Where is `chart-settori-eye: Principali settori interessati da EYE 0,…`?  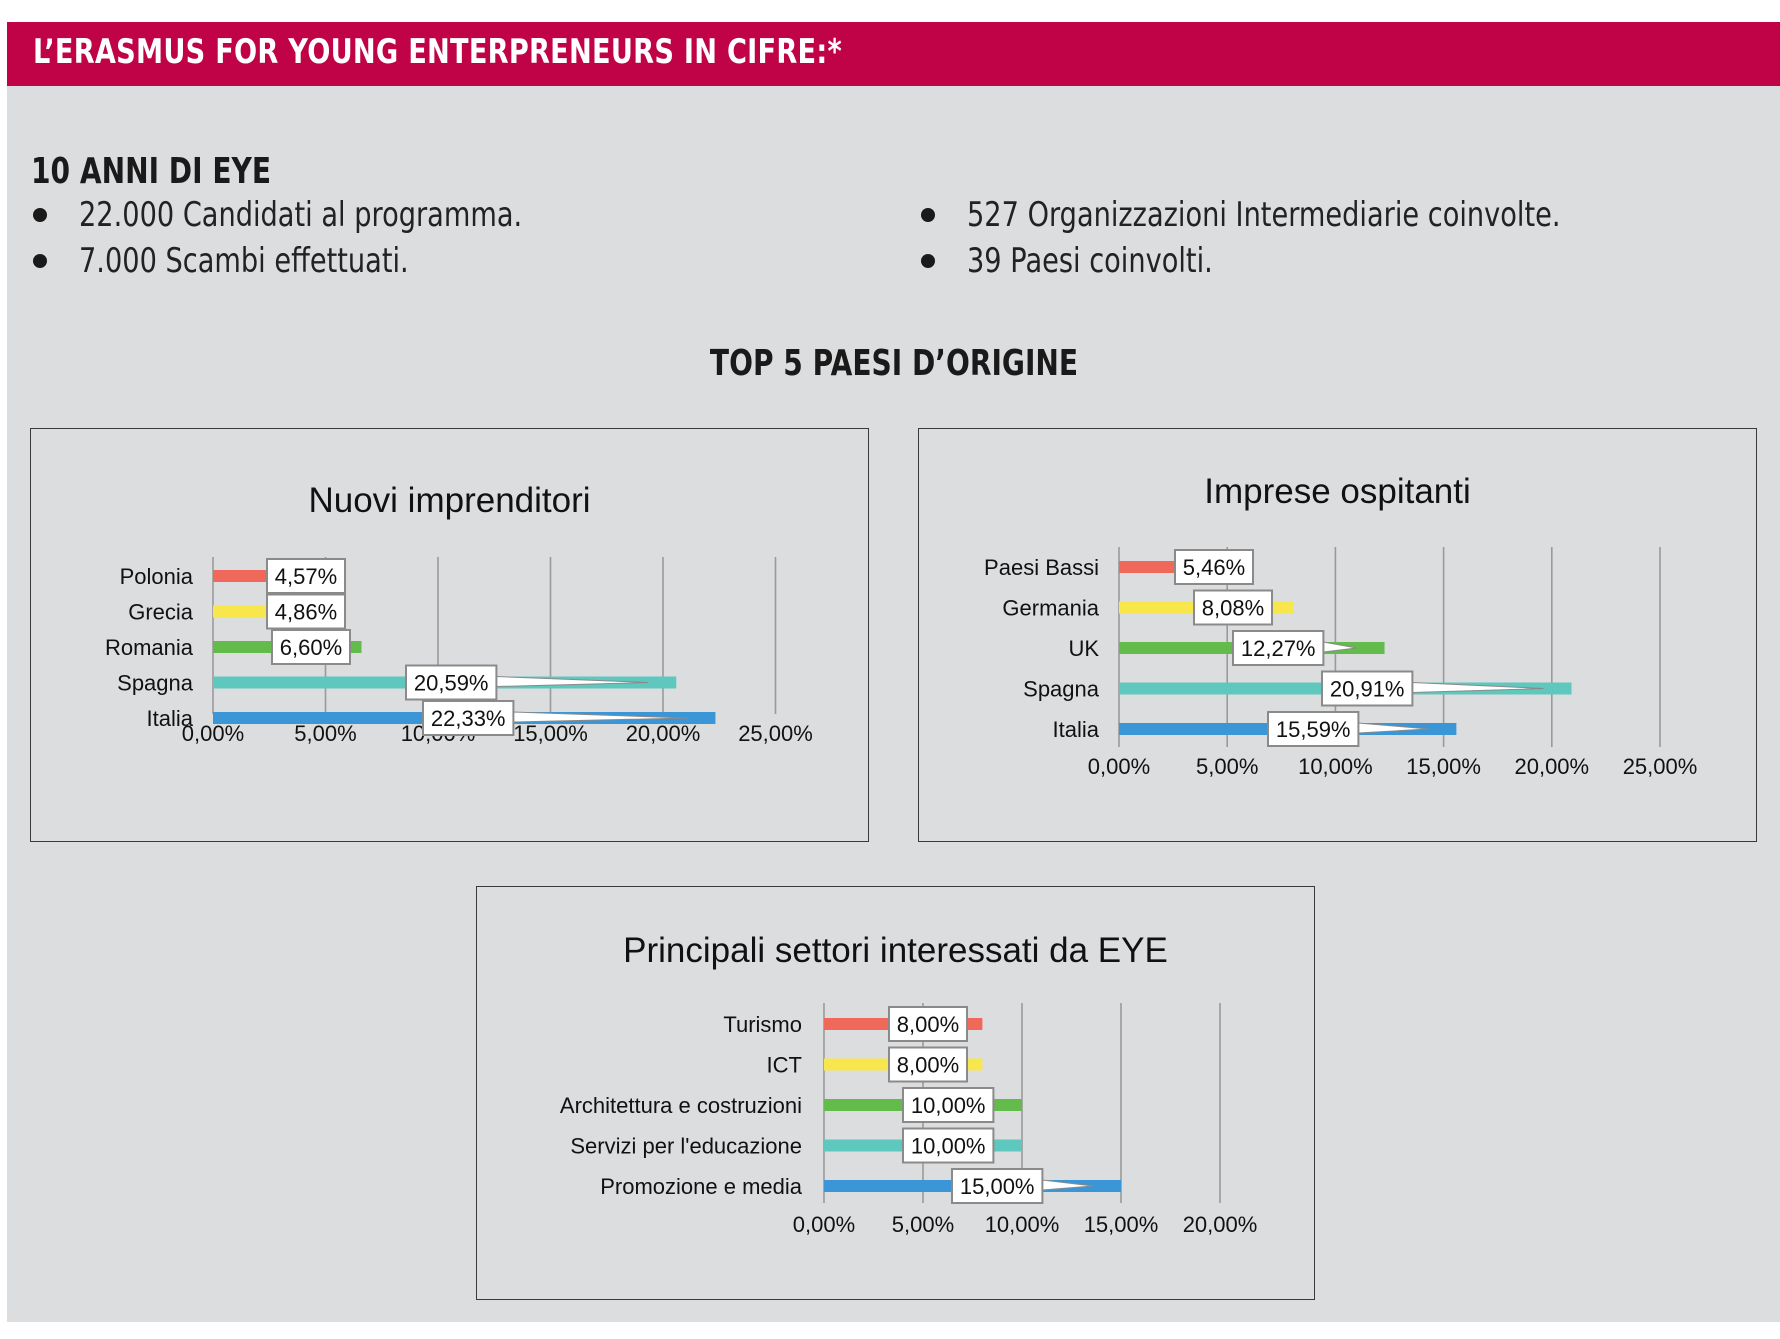 chart-settori-eye: Principali settori interessati da EYE 0,… is located at coordinates (895, 1093).